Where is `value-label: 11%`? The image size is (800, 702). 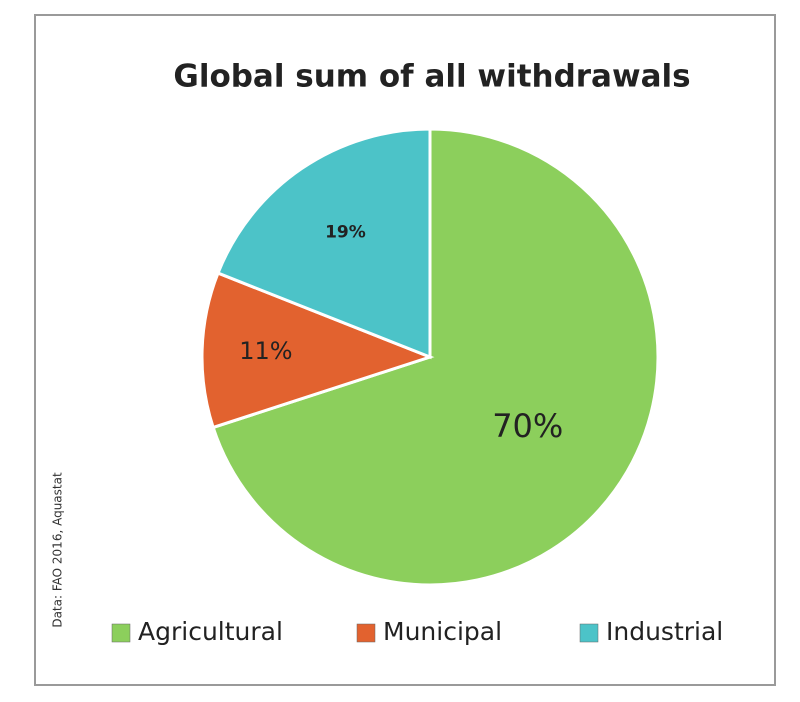 value-label: 11% is located at coordinates (265, 351).